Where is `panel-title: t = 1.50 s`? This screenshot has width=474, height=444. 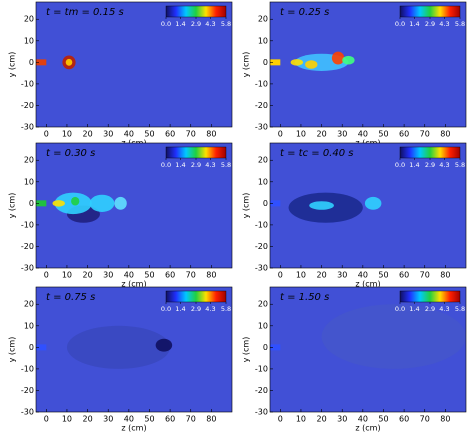 panel-title: t = 1.50 s is located at coordinates (304, 297).